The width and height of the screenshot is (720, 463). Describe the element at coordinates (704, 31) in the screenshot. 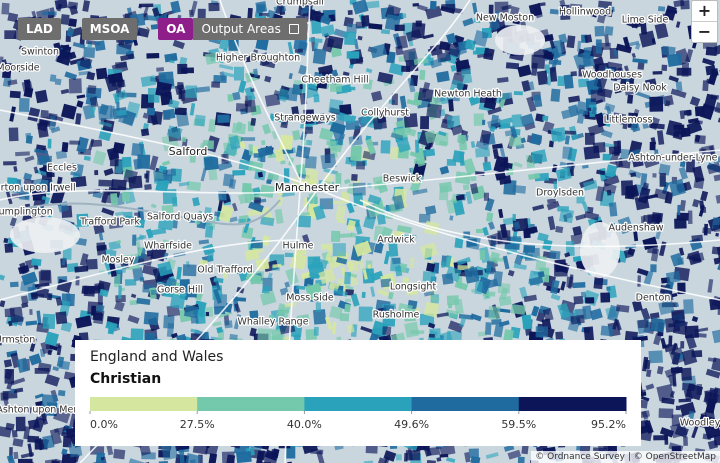

I see `zoom-out: −` at that location.